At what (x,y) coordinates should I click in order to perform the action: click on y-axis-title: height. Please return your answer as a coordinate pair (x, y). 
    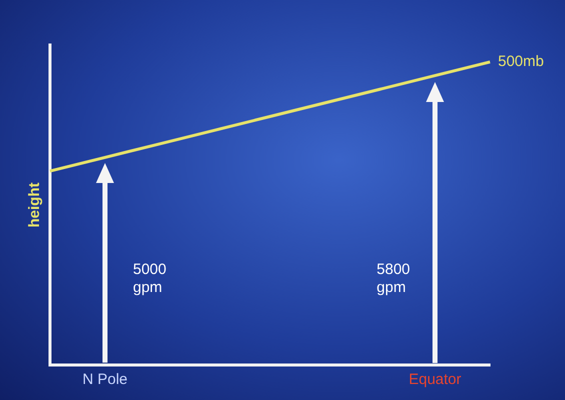
    Looking at the image, I should click on (35, 205).